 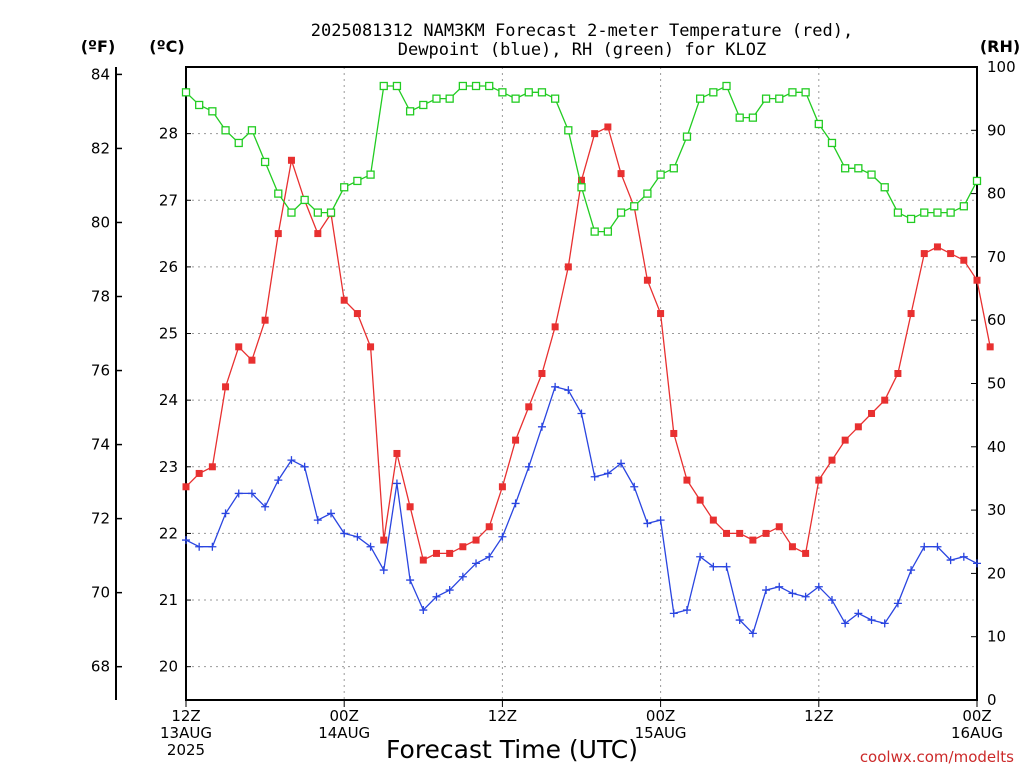 What do you see at coordinates (818, 716) in the screenshot?
I see `x-tick-label: 12Z` at bounding box center [818, 716].